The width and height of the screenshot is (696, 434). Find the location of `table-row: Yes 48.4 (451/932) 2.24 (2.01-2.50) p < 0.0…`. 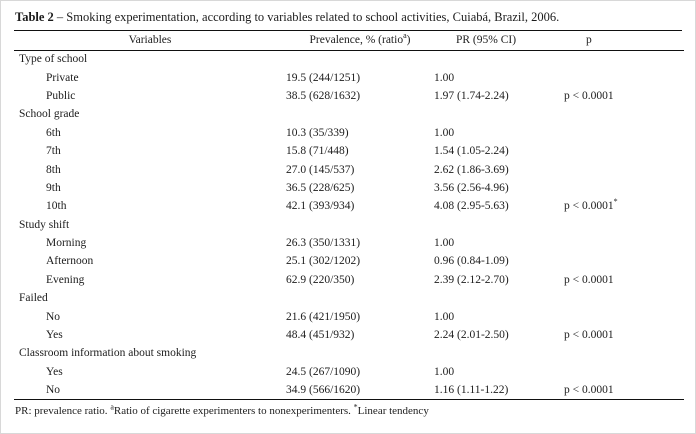

table-row: Yes 48.4 (451/932) 2.24 (2.01-2.50) p < 0.0… is located at coordinates (349, 335).